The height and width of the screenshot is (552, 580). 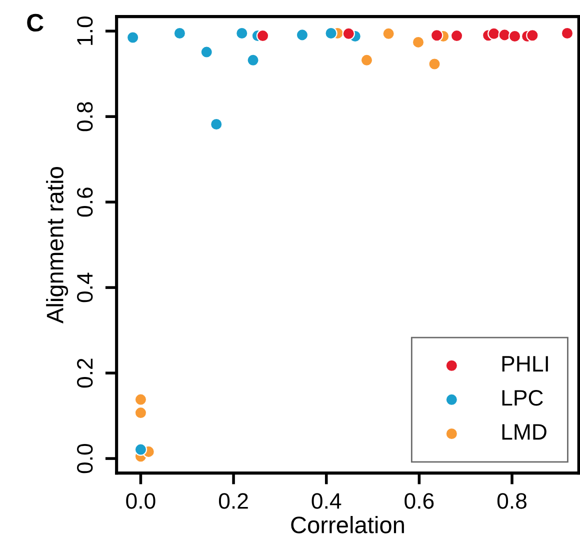 I want to click on x-tick-label: 0.6, so click(x=419, y=501).